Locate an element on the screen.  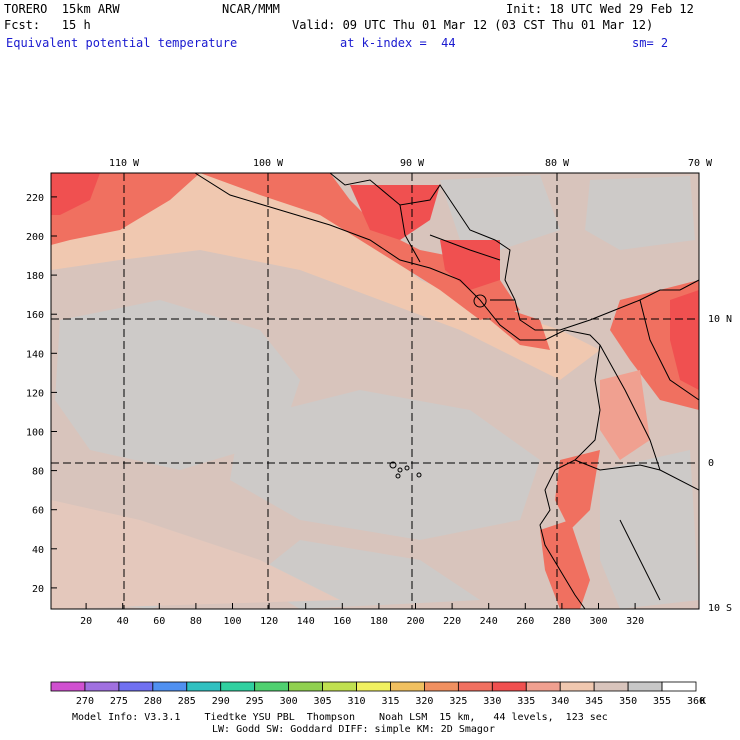
x-tick-label: 260 is located at coordinates (525, 621).